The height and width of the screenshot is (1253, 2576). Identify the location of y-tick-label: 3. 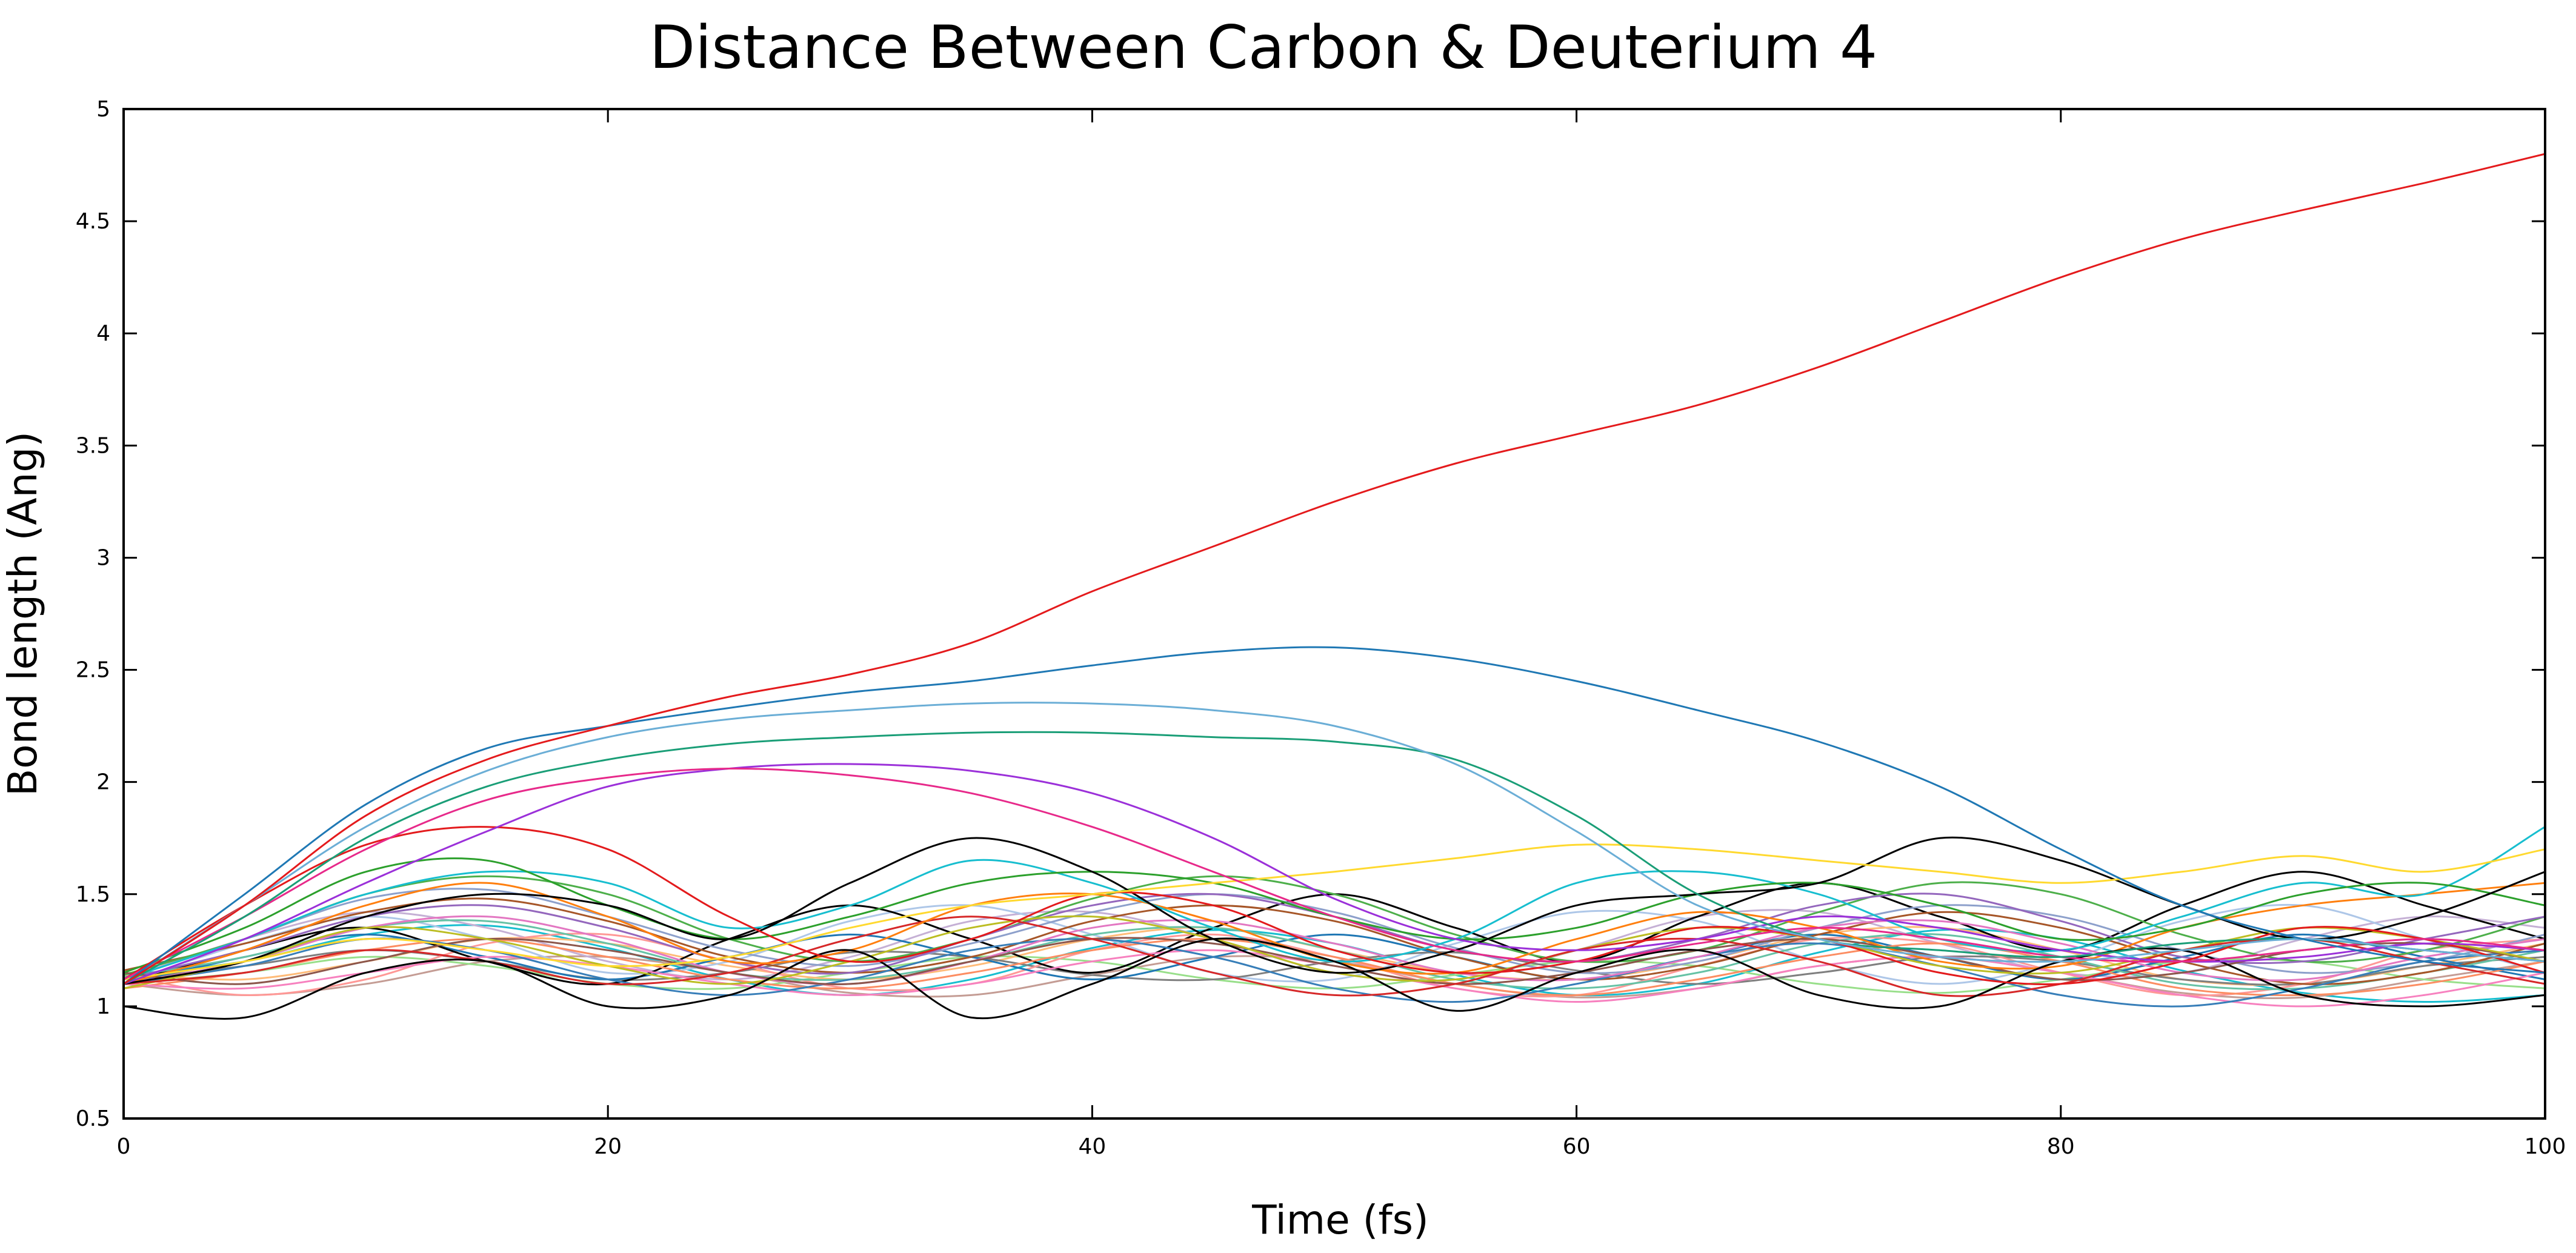
(103, 557).